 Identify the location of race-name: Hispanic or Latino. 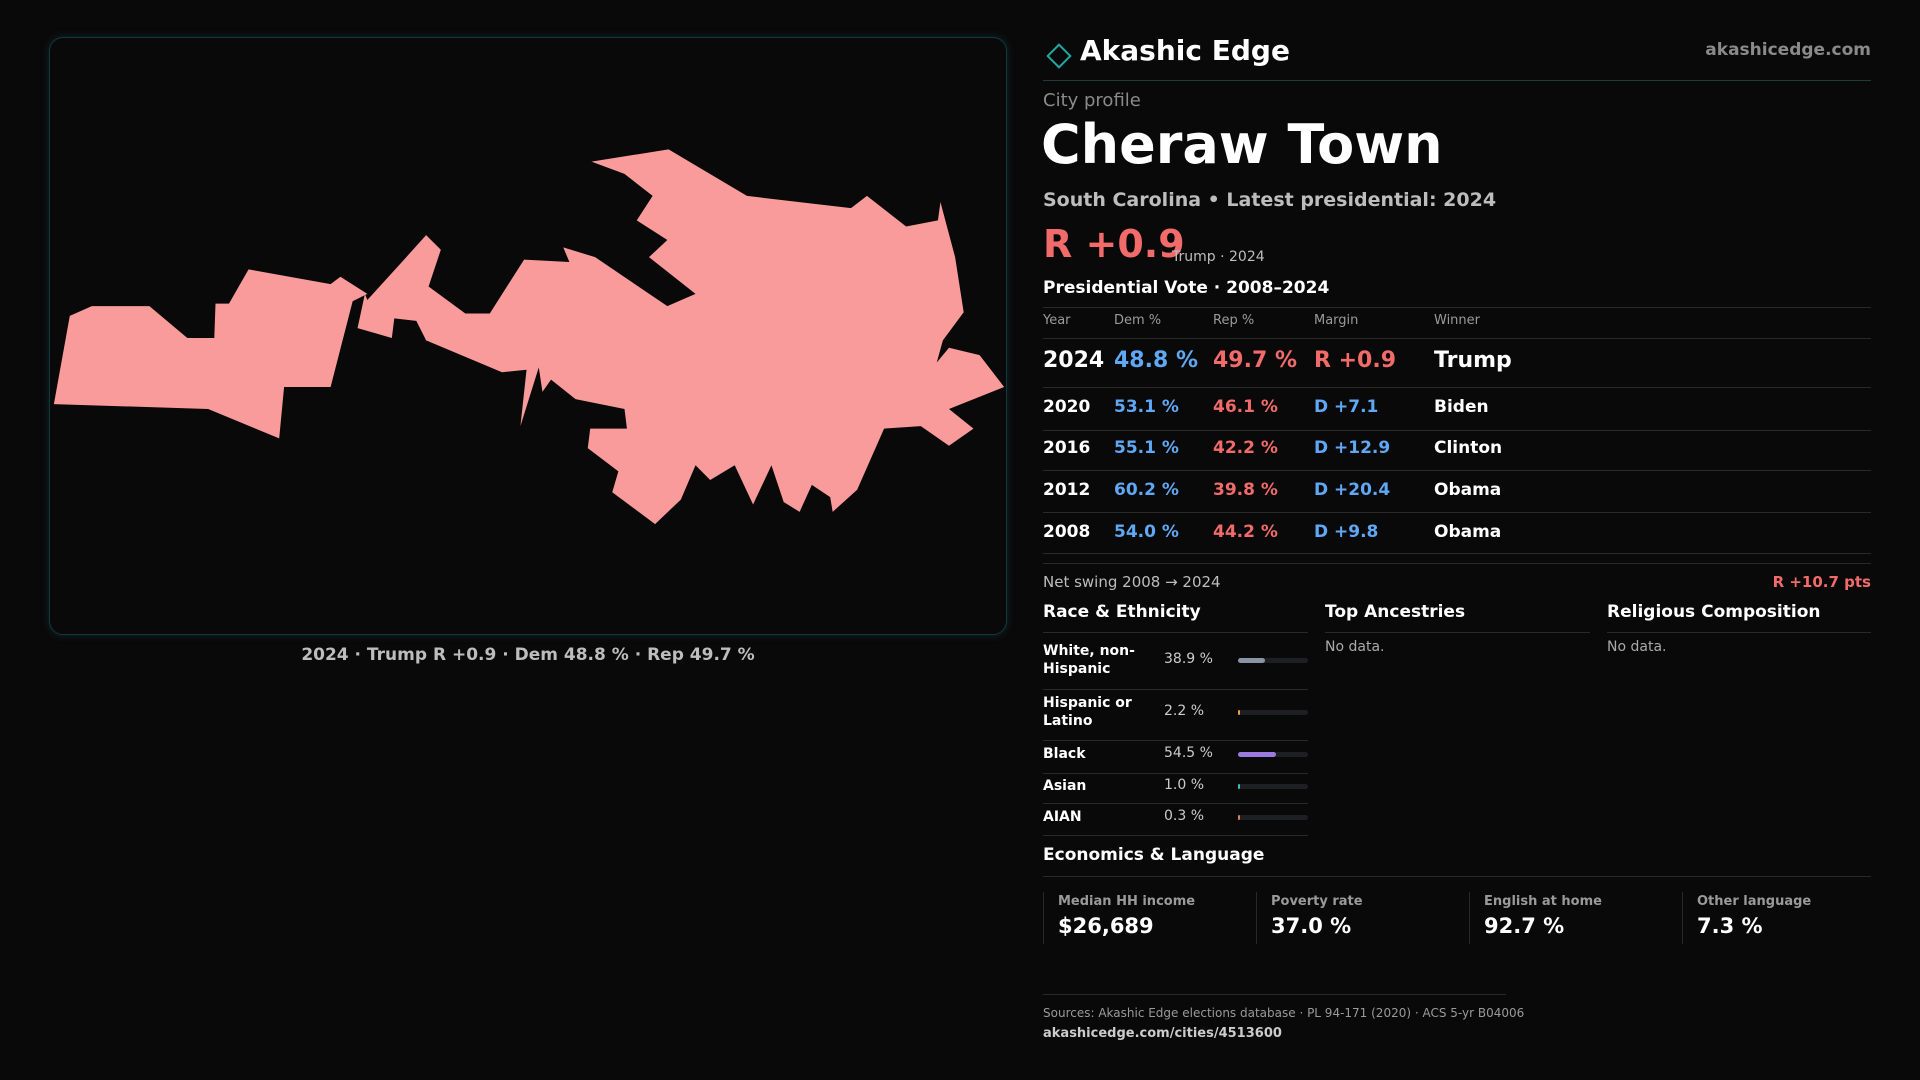
(1087, 712).